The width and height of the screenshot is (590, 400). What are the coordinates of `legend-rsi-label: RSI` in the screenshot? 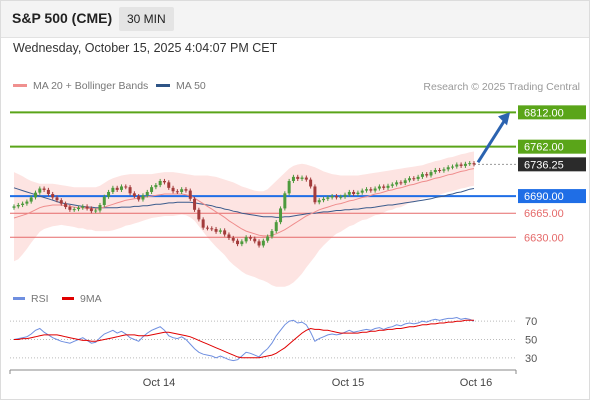 It's located at (40, 299).